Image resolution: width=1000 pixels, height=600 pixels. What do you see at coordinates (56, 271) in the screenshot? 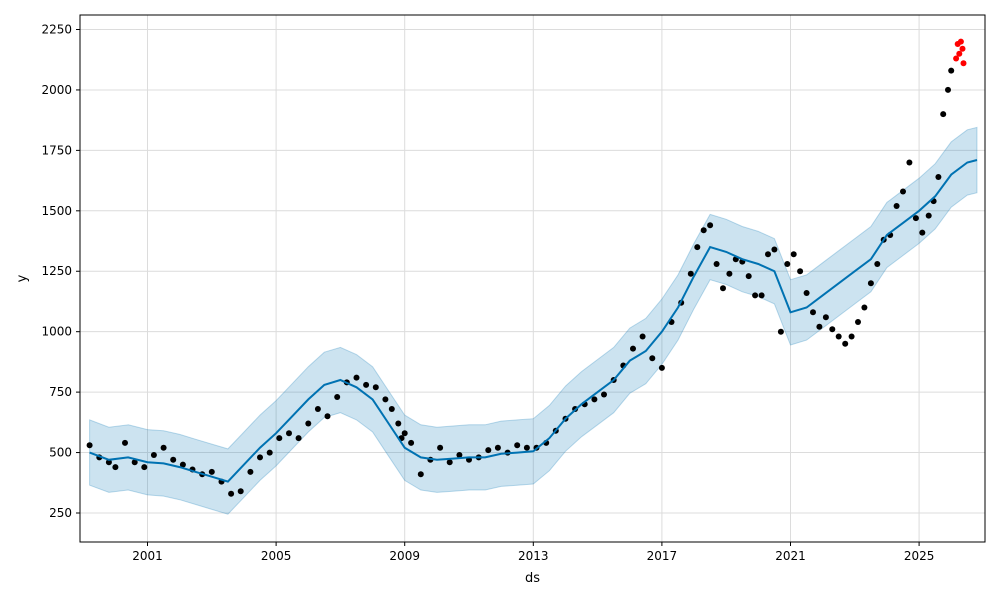
I see `y-tick-label: 1250` at bounding box center [56, 271].